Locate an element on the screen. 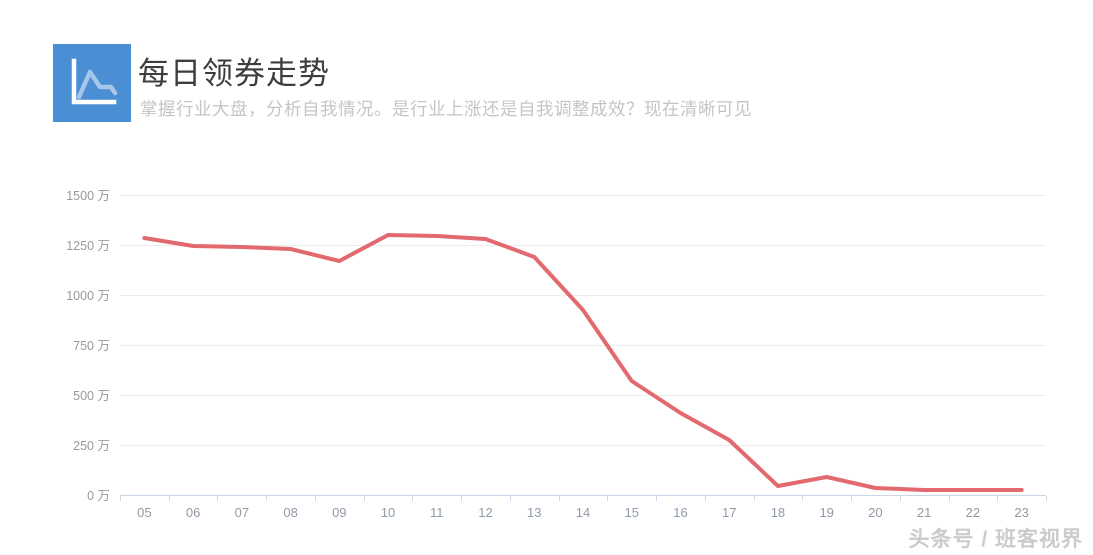  y-axis-tick-label: 750 万 is located at coordinates (91, 346).